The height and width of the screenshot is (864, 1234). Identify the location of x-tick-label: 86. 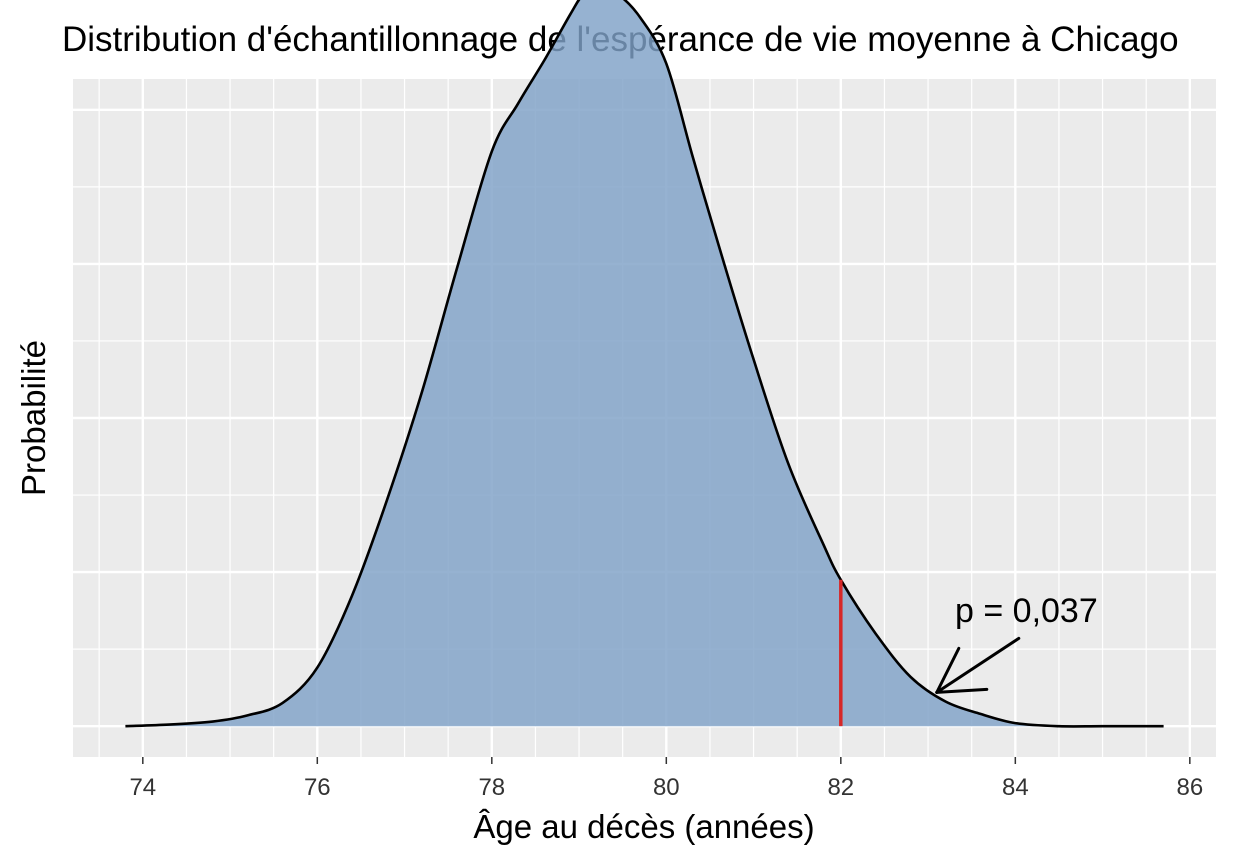
(1189, 787).